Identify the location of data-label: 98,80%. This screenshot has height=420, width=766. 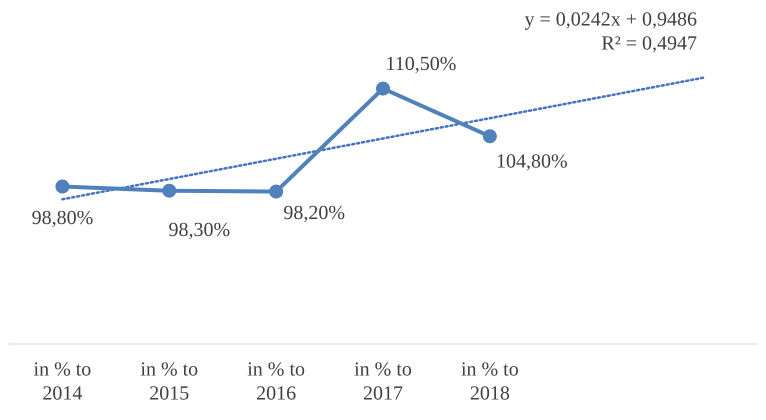
(63, 217).